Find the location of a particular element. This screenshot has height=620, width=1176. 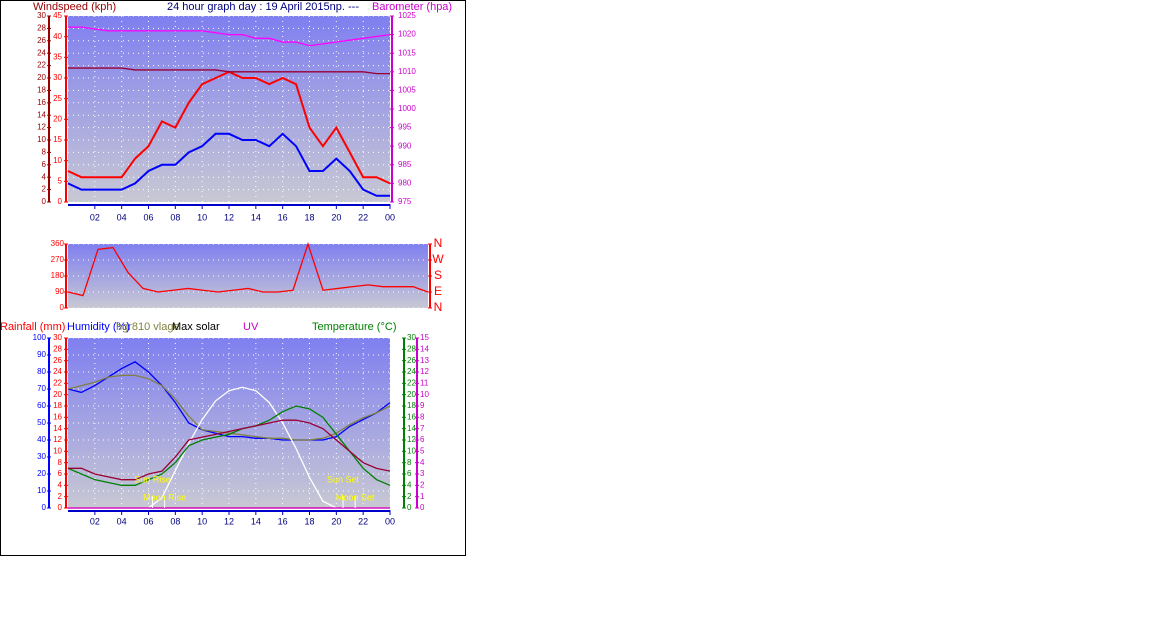

y4-tick-label: 5 is located at coordinates (422, 450).